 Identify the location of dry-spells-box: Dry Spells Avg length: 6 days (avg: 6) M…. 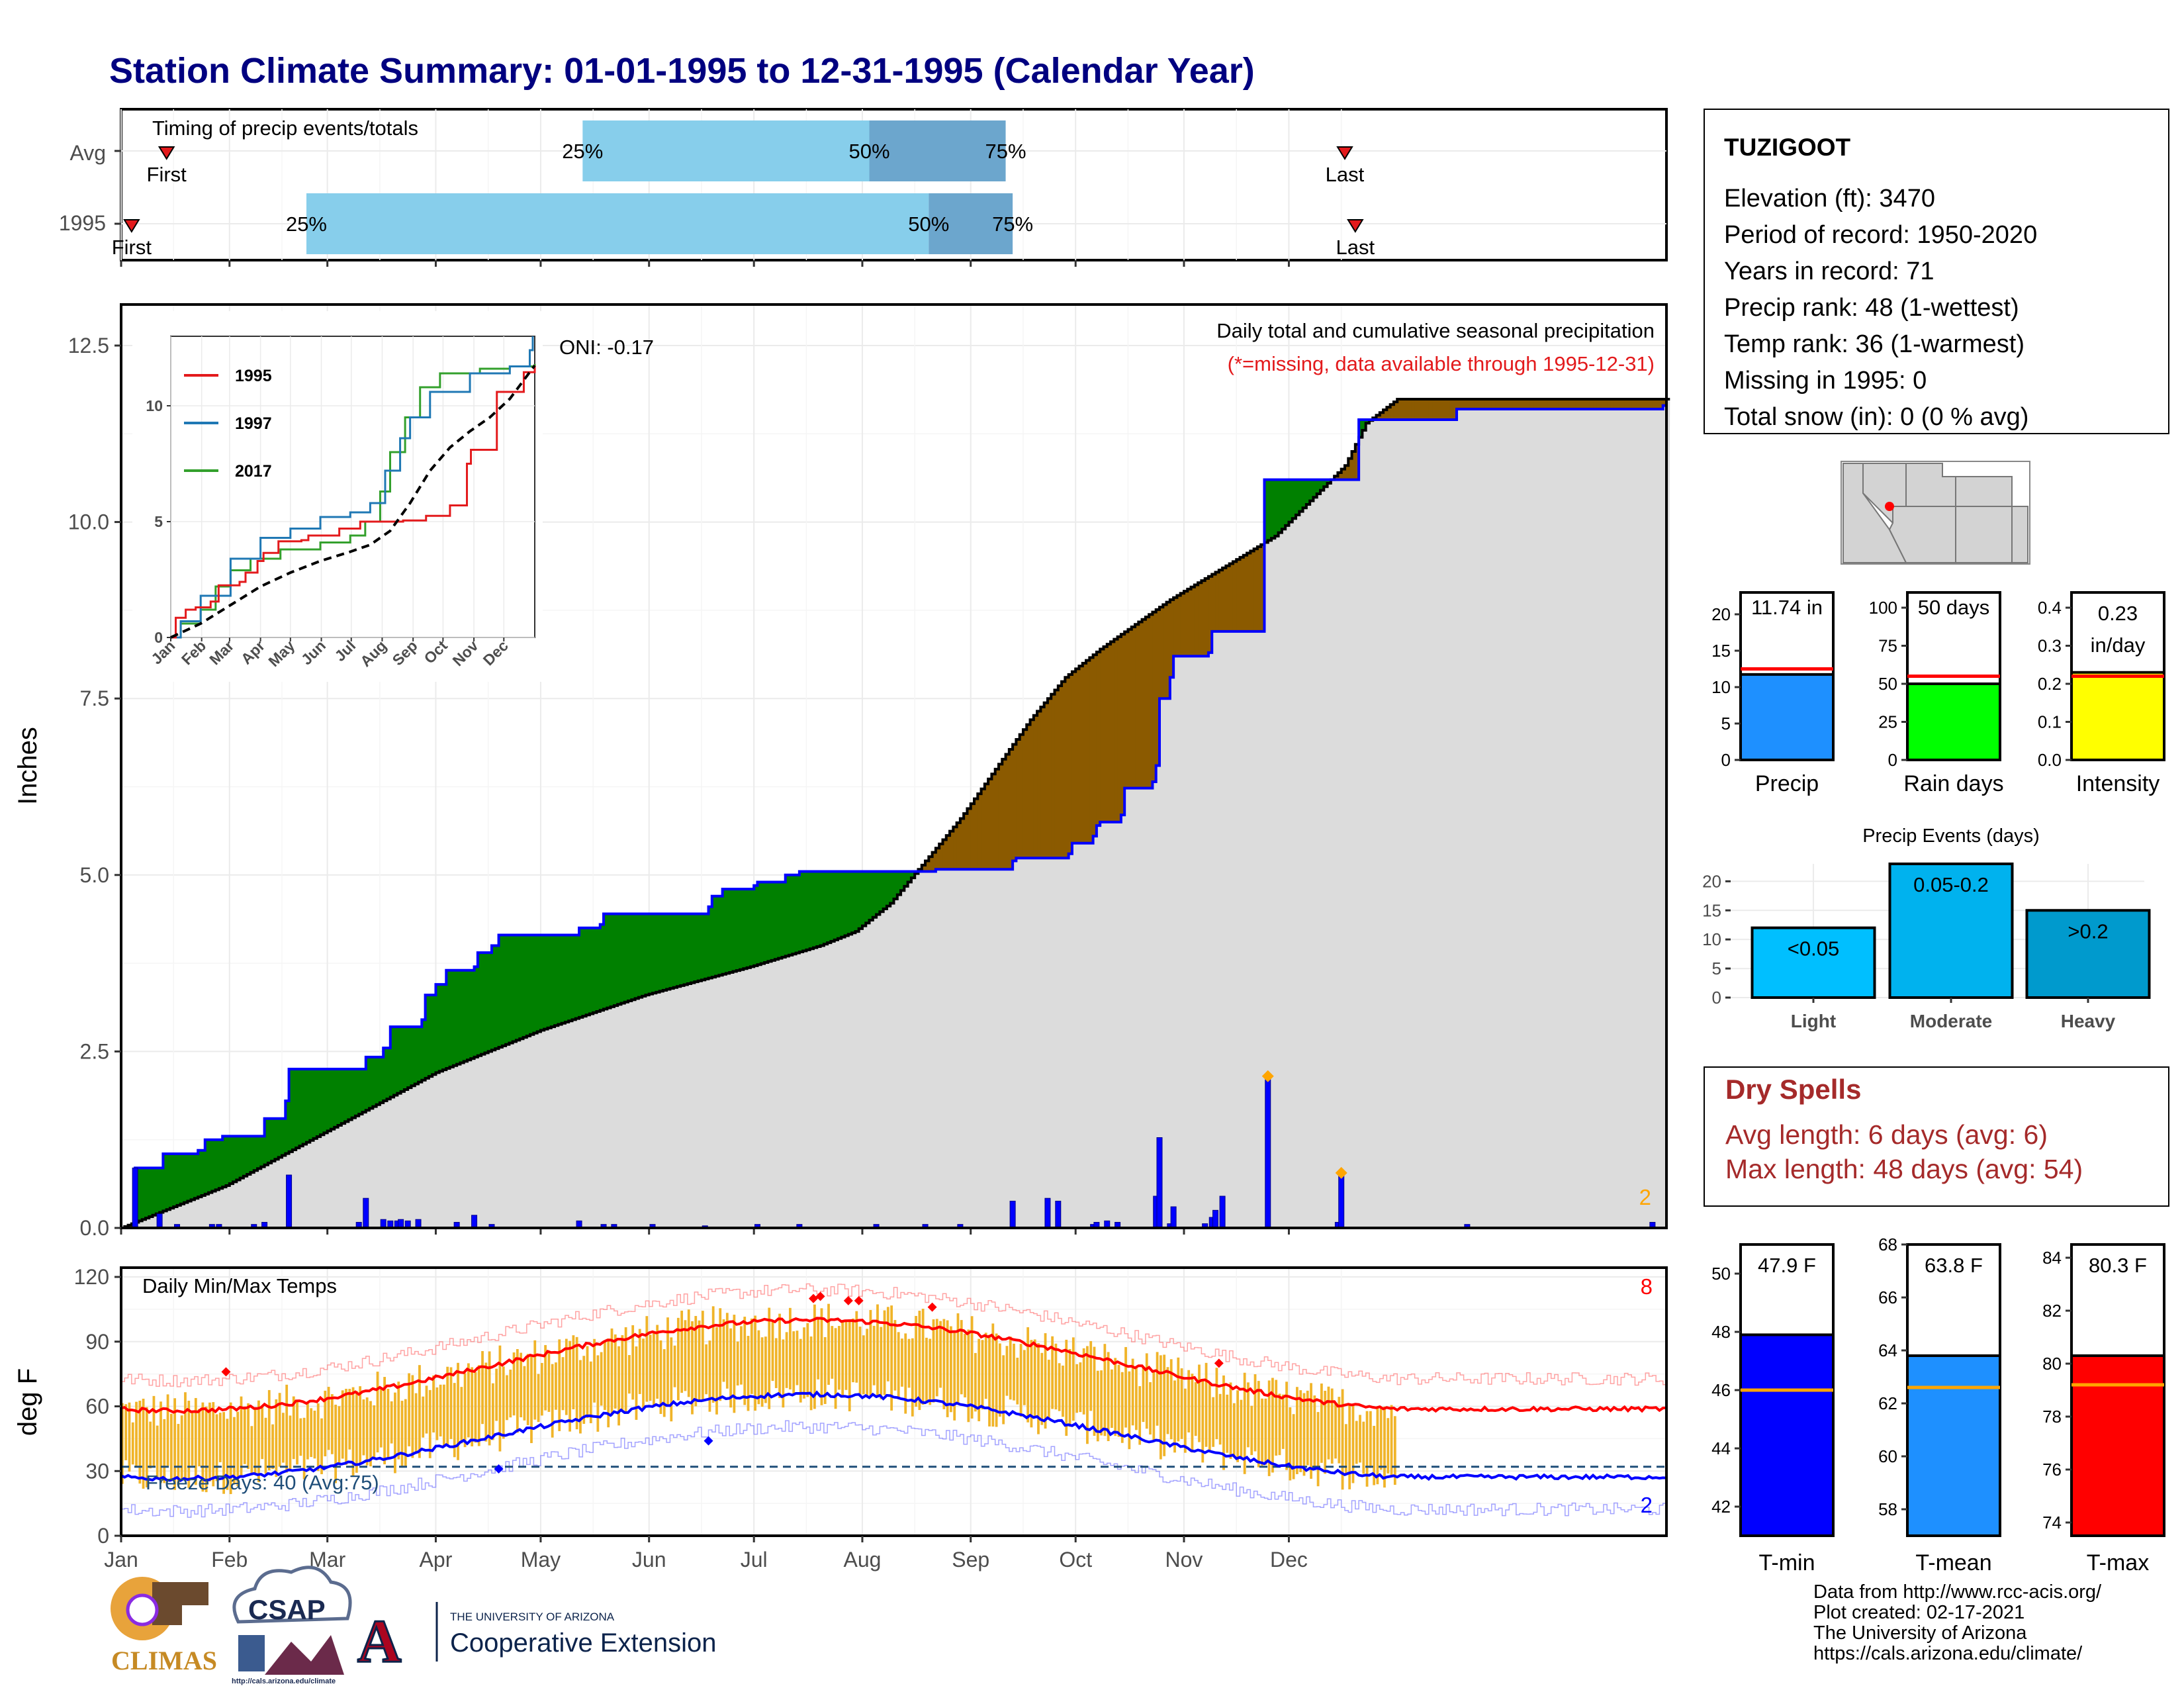
(1937, 1136).